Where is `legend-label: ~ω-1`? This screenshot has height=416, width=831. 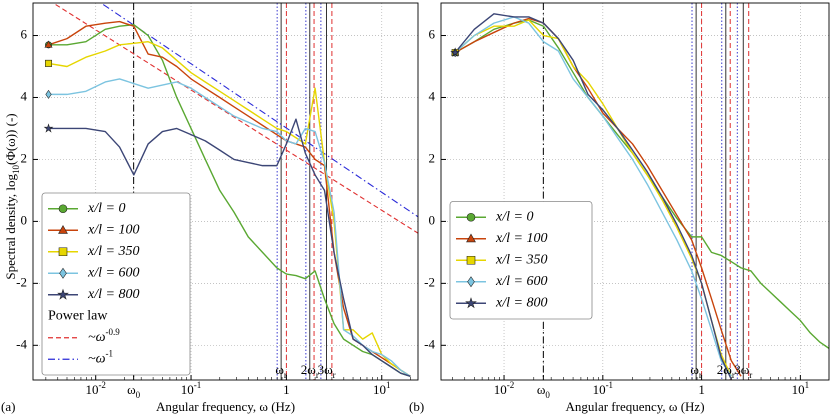 legend-label: ~ω-1 is located at coordinates (100, 357).